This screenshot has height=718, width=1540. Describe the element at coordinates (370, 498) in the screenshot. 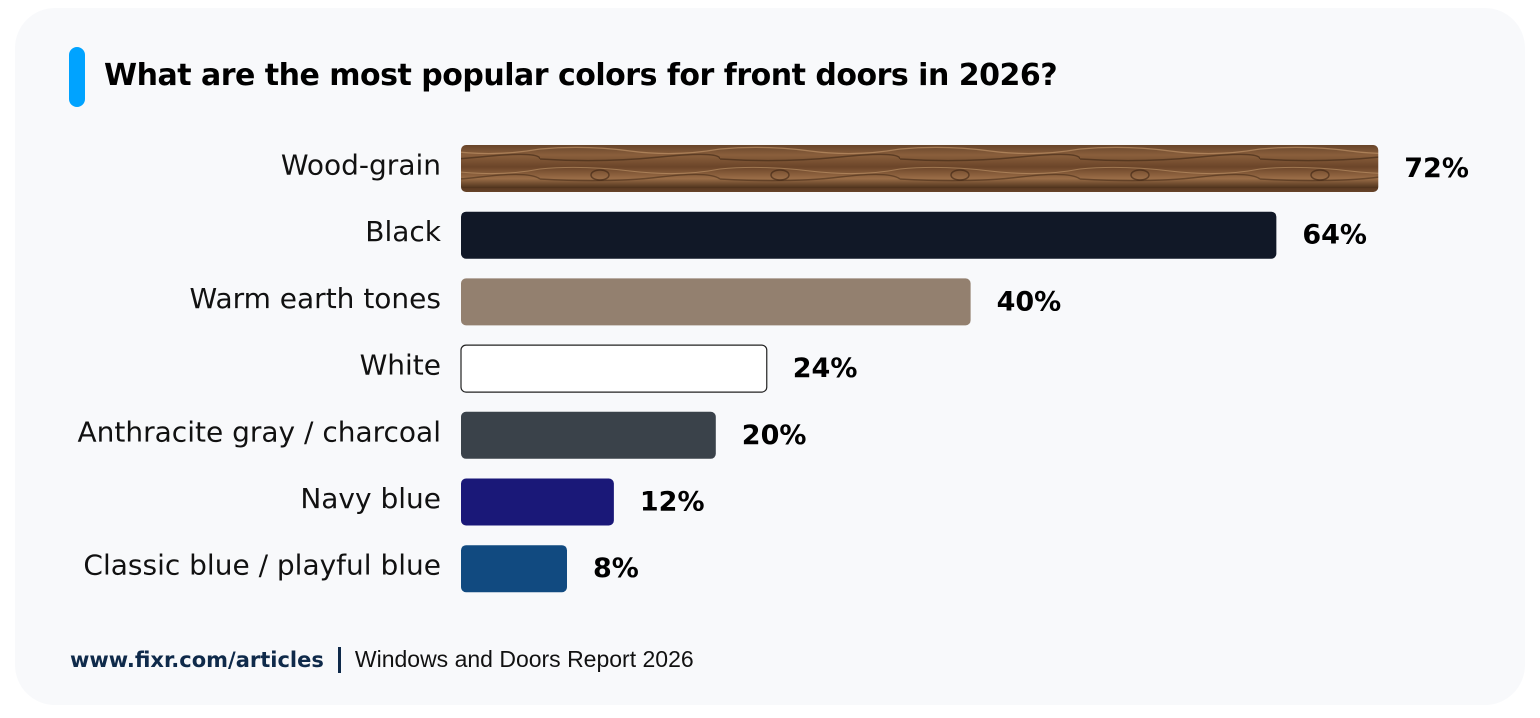

I see `category-label: Navy blue` at that location.